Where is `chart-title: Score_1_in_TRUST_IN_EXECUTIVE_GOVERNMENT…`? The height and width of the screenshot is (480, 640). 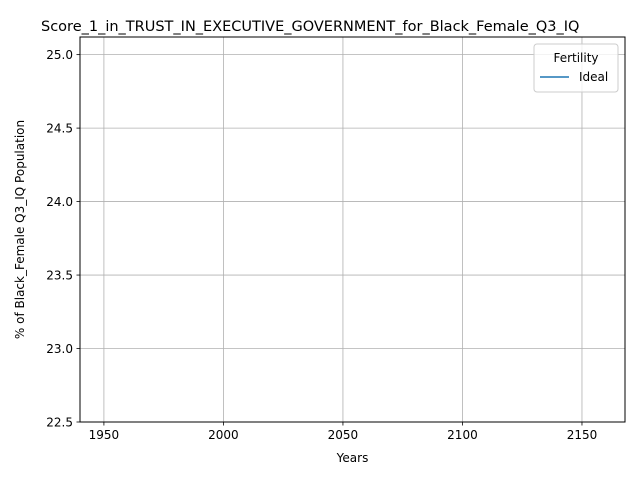 chart-title: Score_1_in_TRUST_IN_EXECUTIVE_GOVERNMENT… is located at coordinates (310, 27).